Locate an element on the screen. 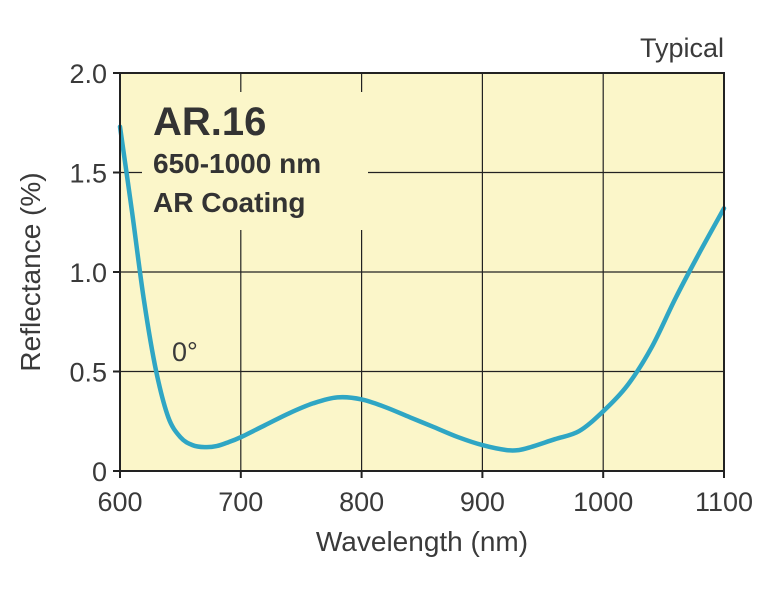  corner-note: Typical is located at coordinates (682, 48).